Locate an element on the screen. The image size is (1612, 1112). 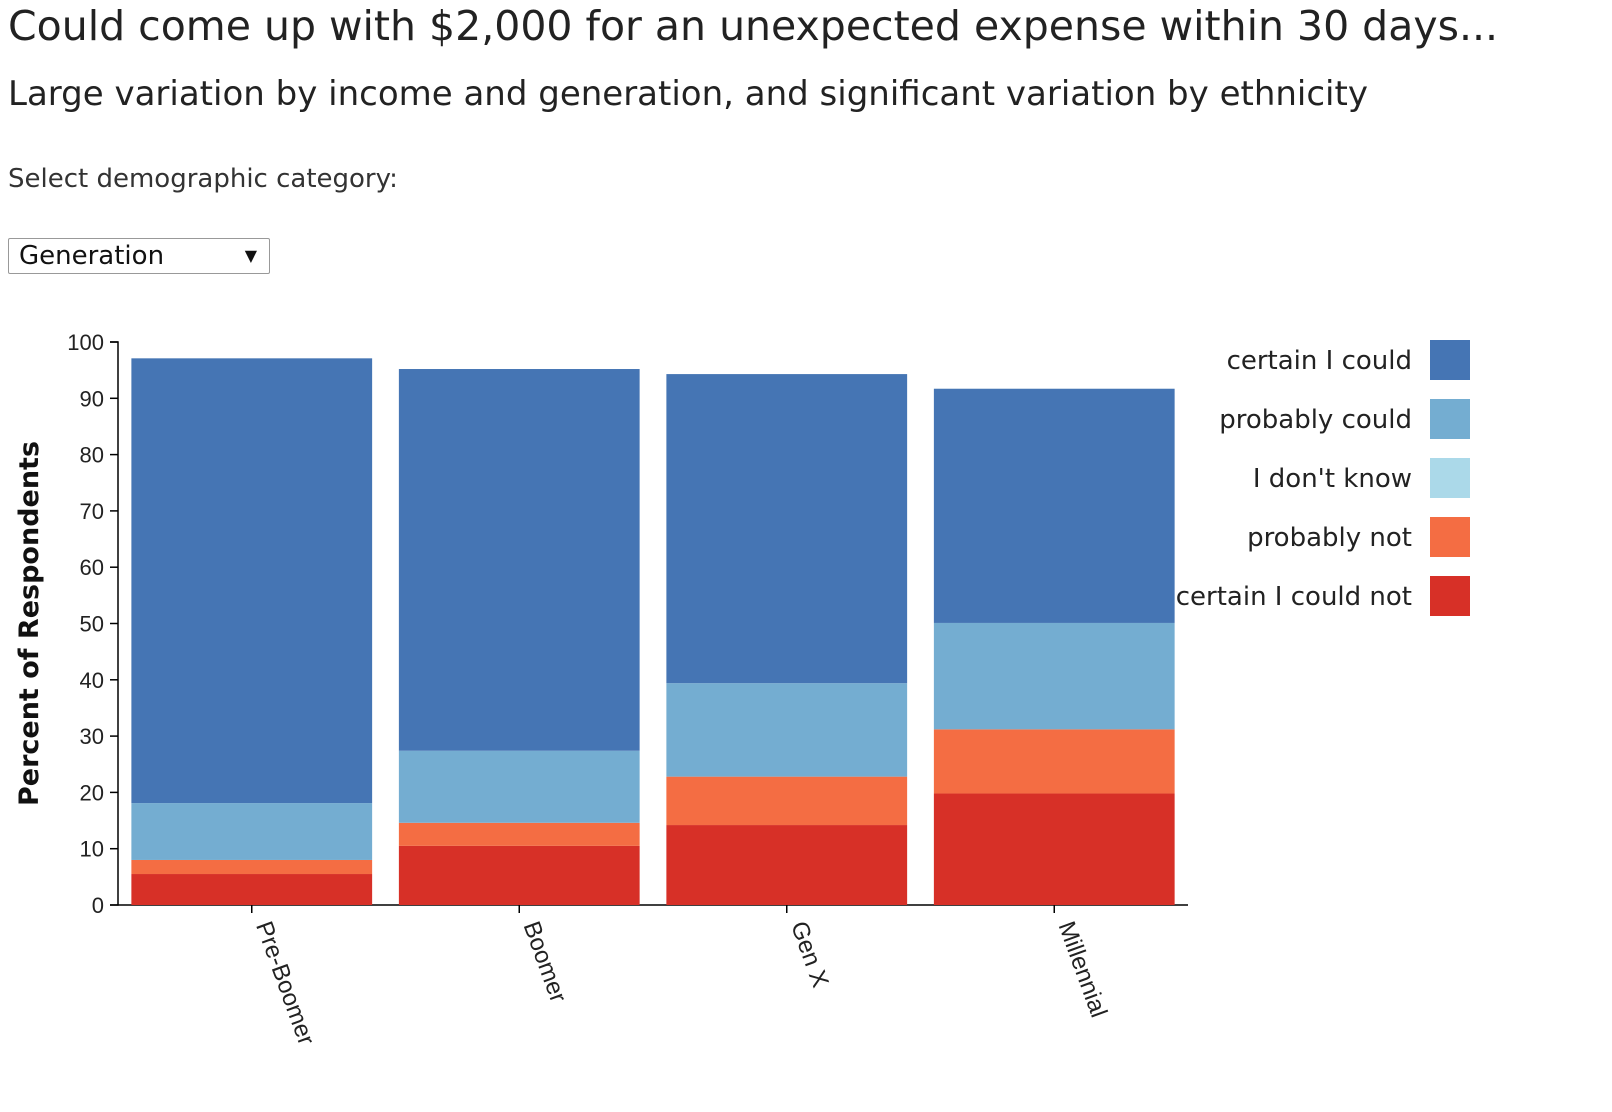
x-tick-label: Millennial is located at coordinates (1083, 969).